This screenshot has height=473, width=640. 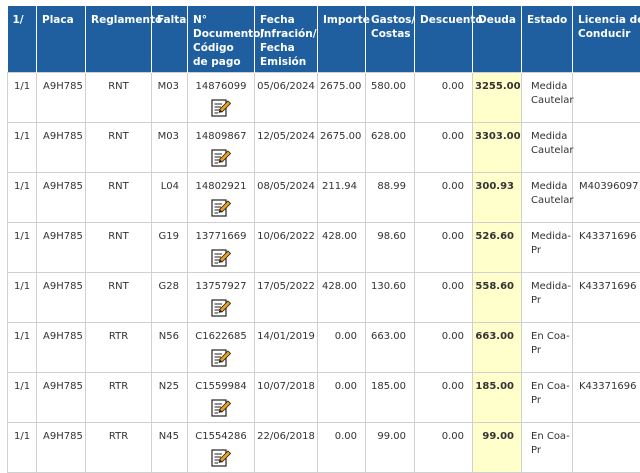 I want to click on cell-deuda: 300.93, so click(x=497, y=198).